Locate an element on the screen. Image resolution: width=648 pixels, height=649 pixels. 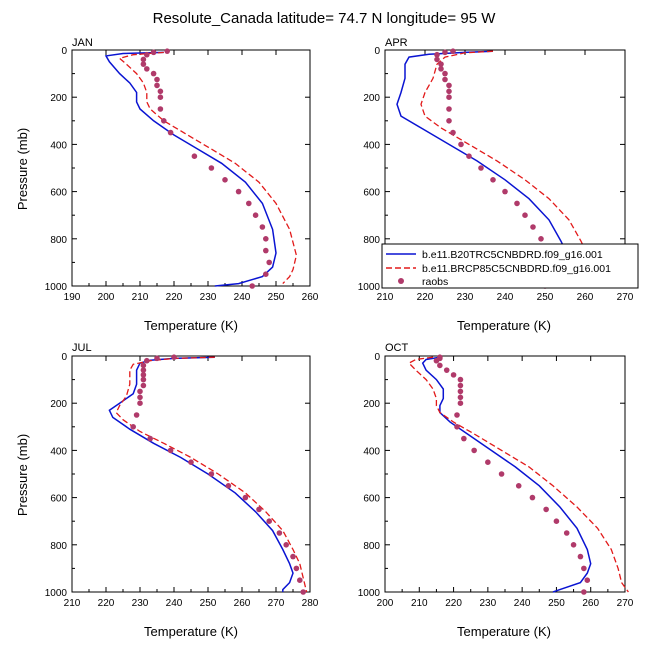
y-tick-label-oct: 200 is located at coordinates (371, 404).